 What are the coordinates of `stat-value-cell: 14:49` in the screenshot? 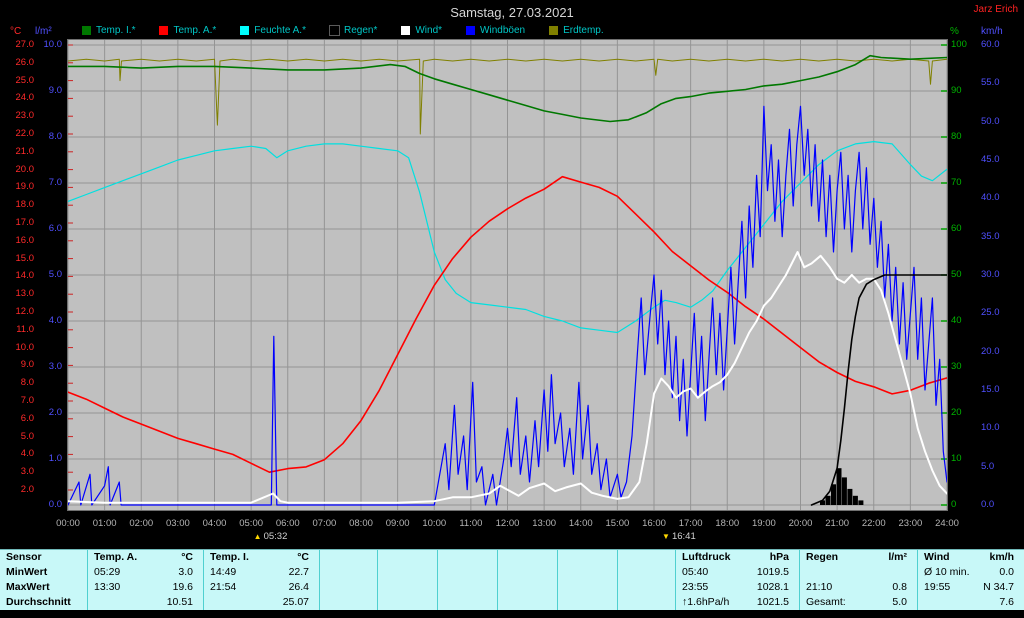 It's located at (223, 572).